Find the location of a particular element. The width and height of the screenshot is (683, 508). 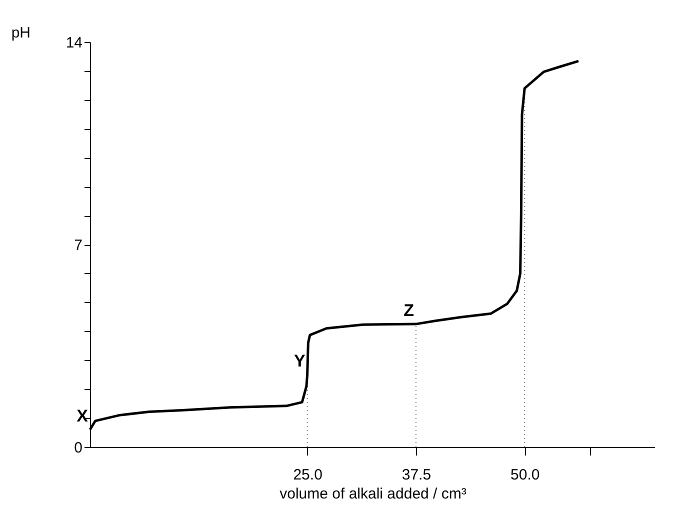

x-axis-title: volume of alkali added / cm³ is located at coordinates (373, 494).